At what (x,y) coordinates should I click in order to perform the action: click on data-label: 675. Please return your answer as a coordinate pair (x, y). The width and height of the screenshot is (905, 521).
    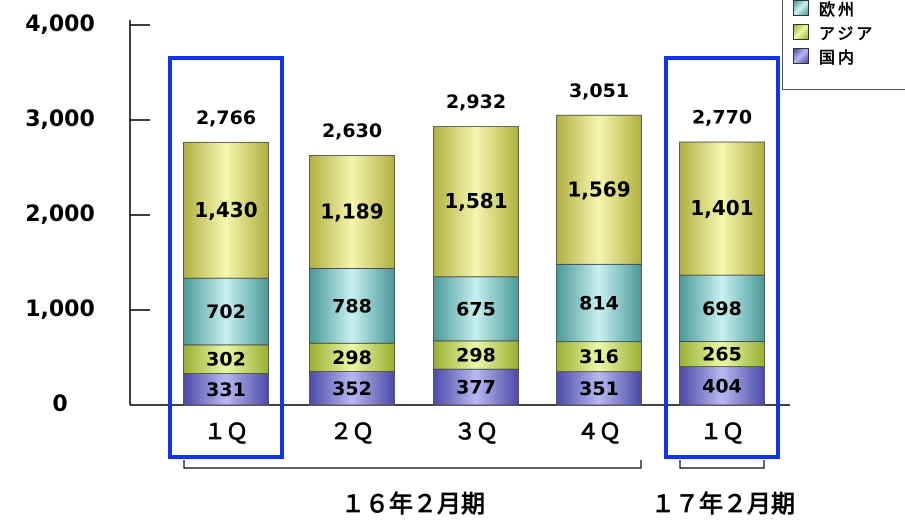
    Looking at the image, I should click on (476, 309).